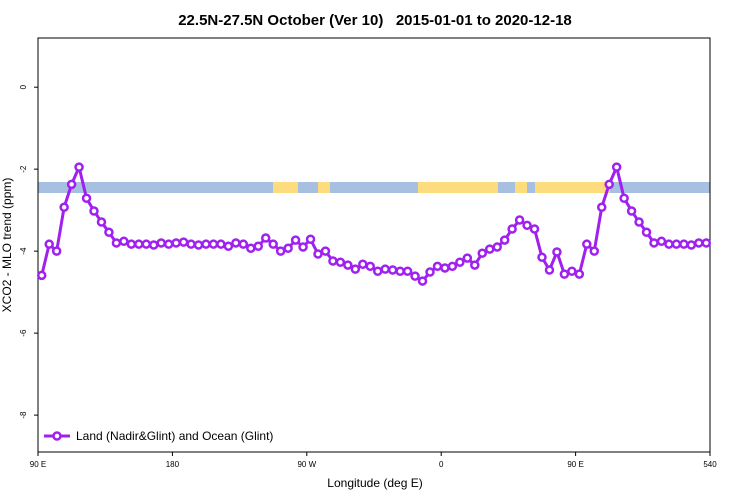 Image resolution: width=750 pixels, height=500 pixels. What do you see at coordinates (23, 251) in the screenshot?
I see `y-tick-label: -4` at bounding box center [23, 251].